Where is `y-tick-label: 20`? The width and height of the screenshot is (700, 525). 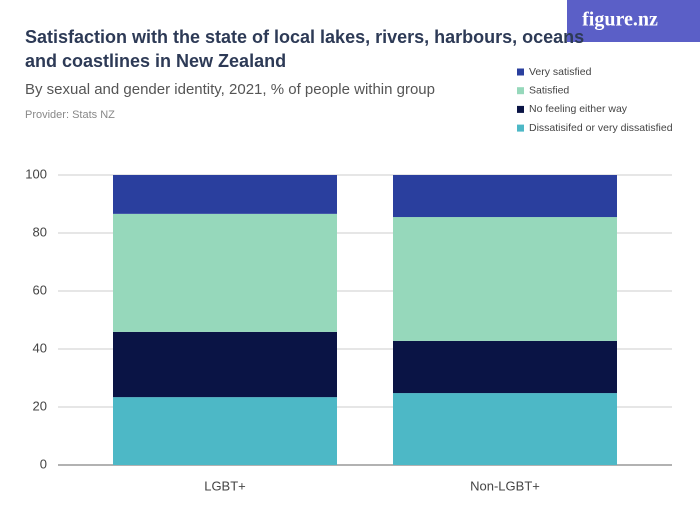 y-tick-label: 20 is located at coordinates (40, 405).